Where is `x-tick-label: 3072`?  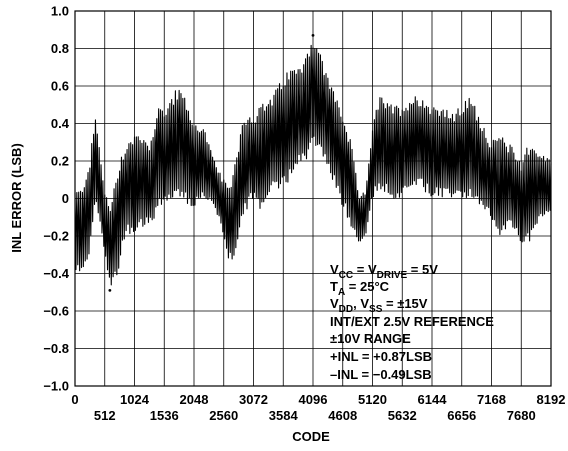 x-tick-label: 3072 is located at coordinates (253, 399).